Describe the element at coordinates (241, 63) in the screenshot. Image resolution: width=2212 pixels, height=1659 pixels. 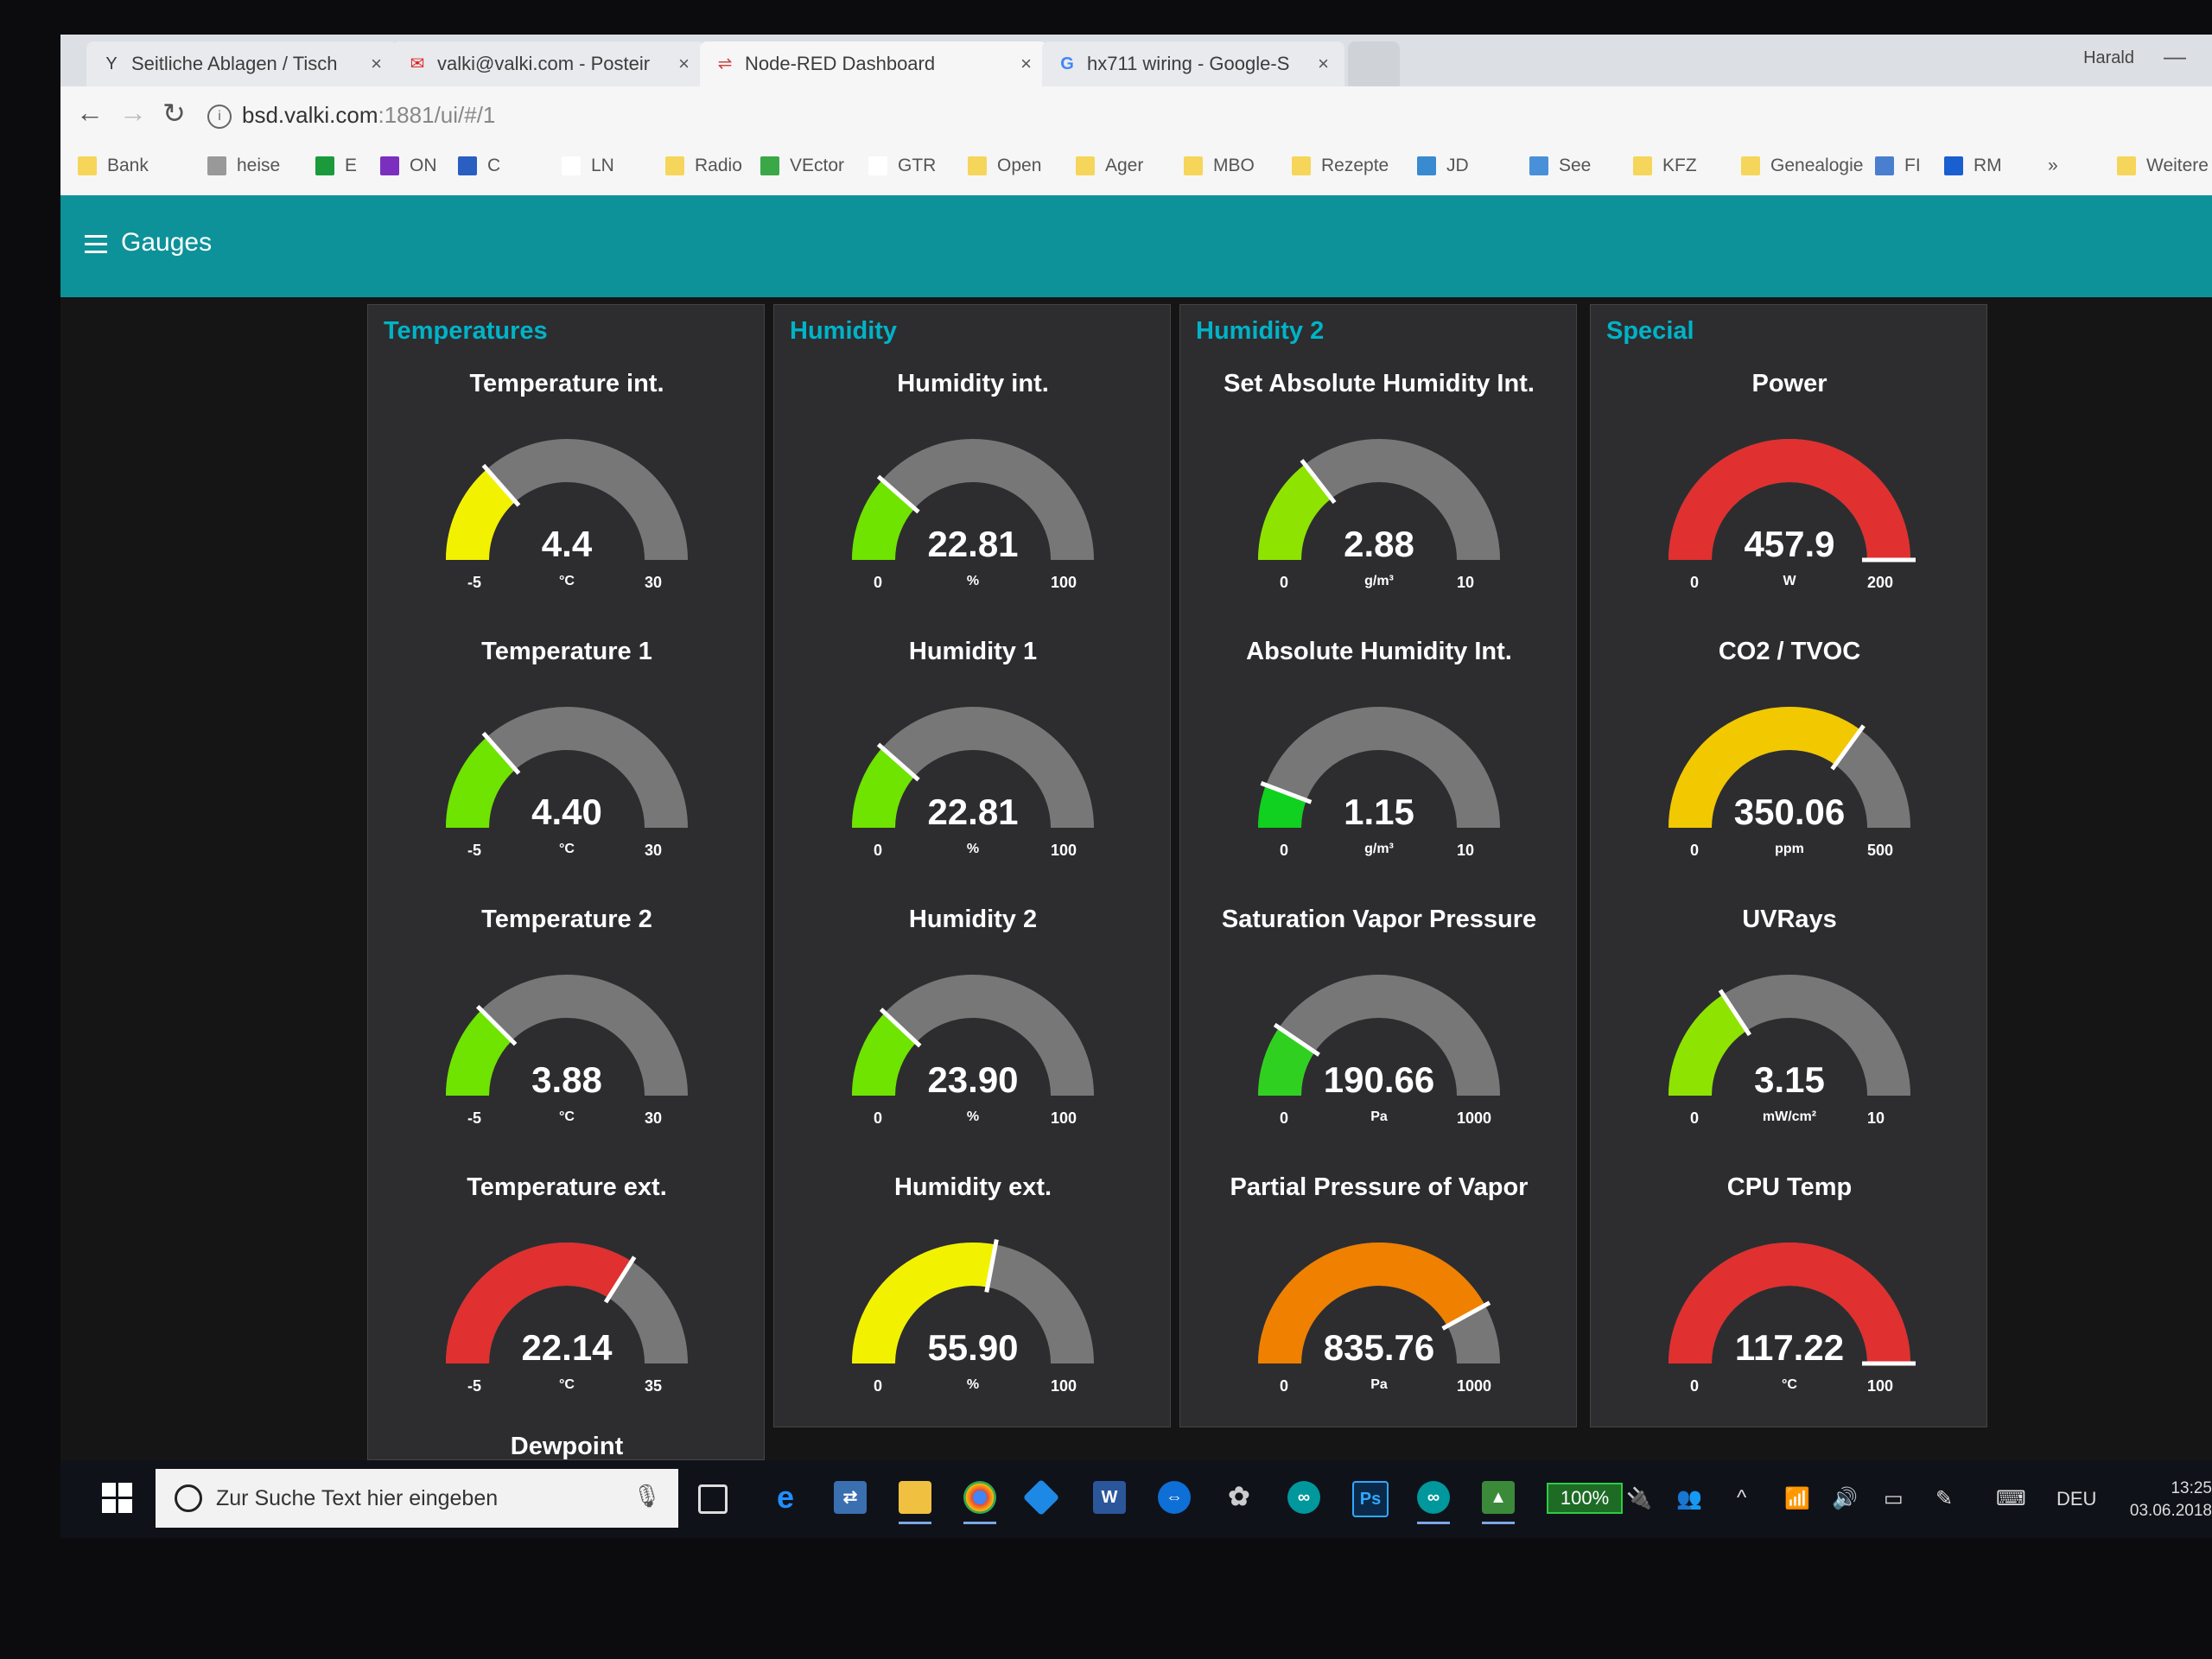
I see `tab-seitliche-ablagen: Y Seitliche Ablagen / Tisch ×` at that location.